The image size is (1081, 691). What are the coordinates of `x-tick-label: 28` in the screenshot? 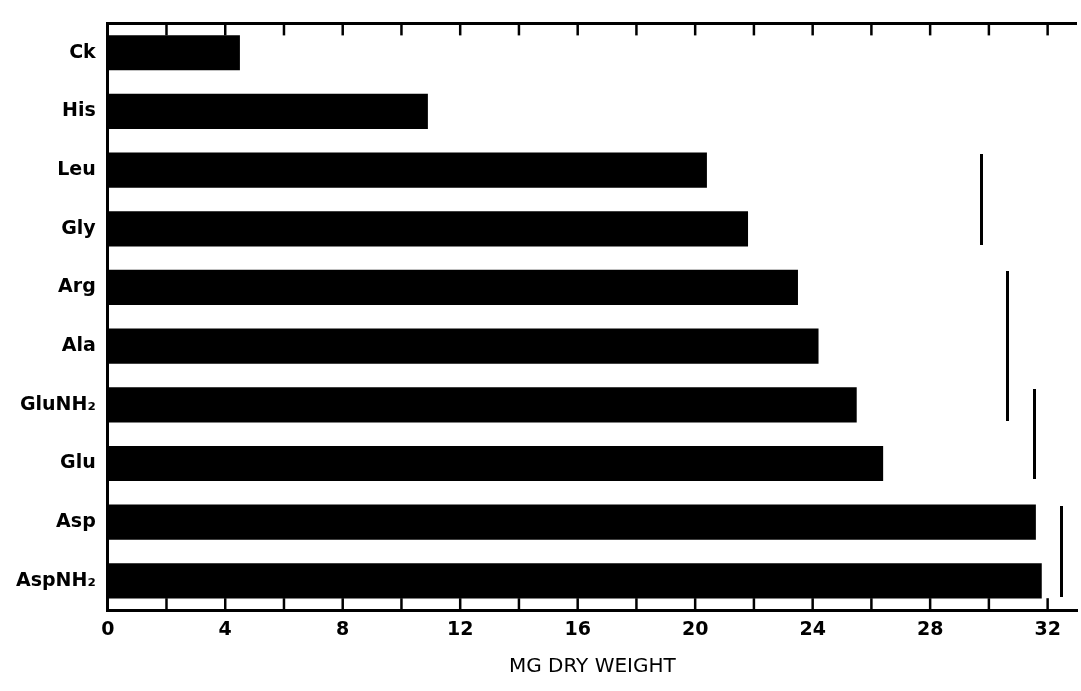 It's located at (930, 627).